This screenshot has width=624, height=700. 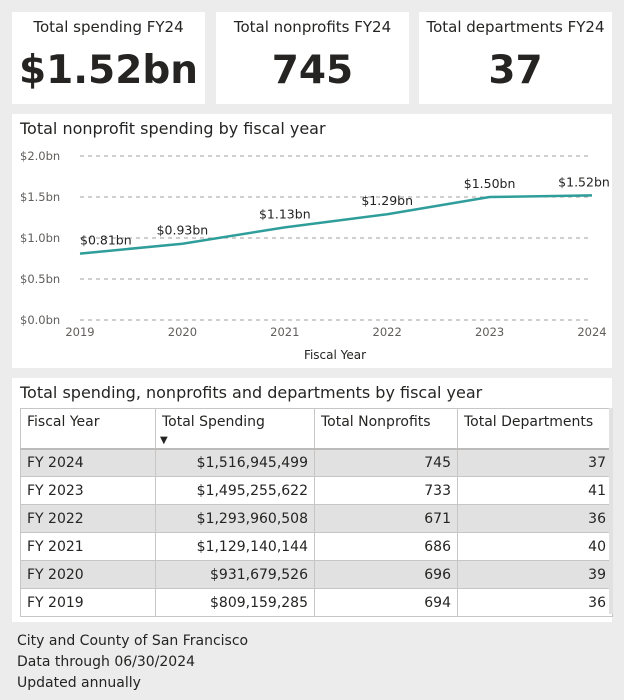 What do you see at coordinates (386, 490) in the screenshot?
I see `cell-total-nonprofits: 733` at bounding box center [386, 490].